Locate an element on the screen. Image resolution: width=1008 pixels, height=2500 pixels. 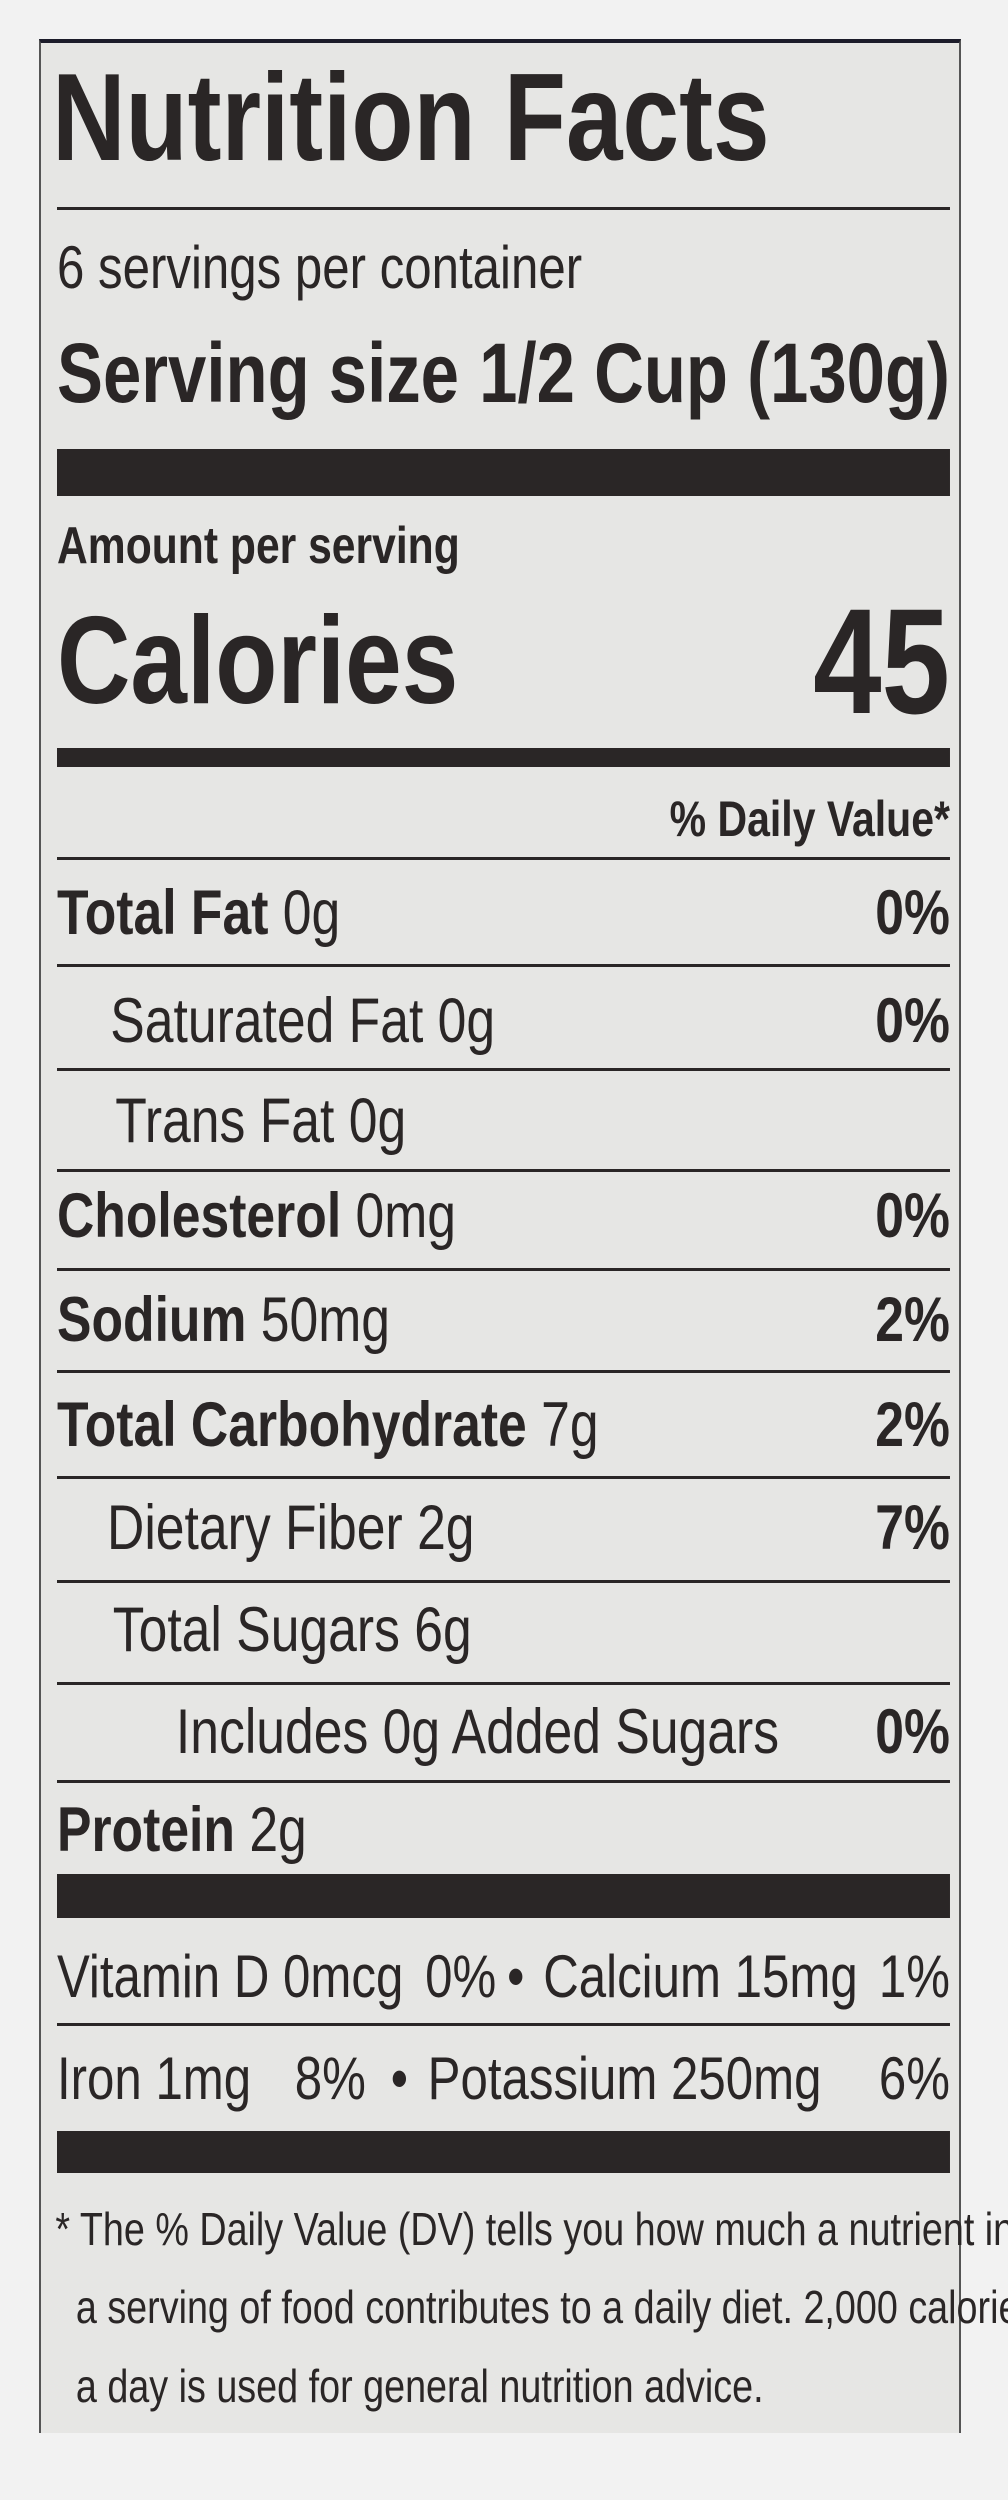
medium-bar is located at coordinates (503, 757).